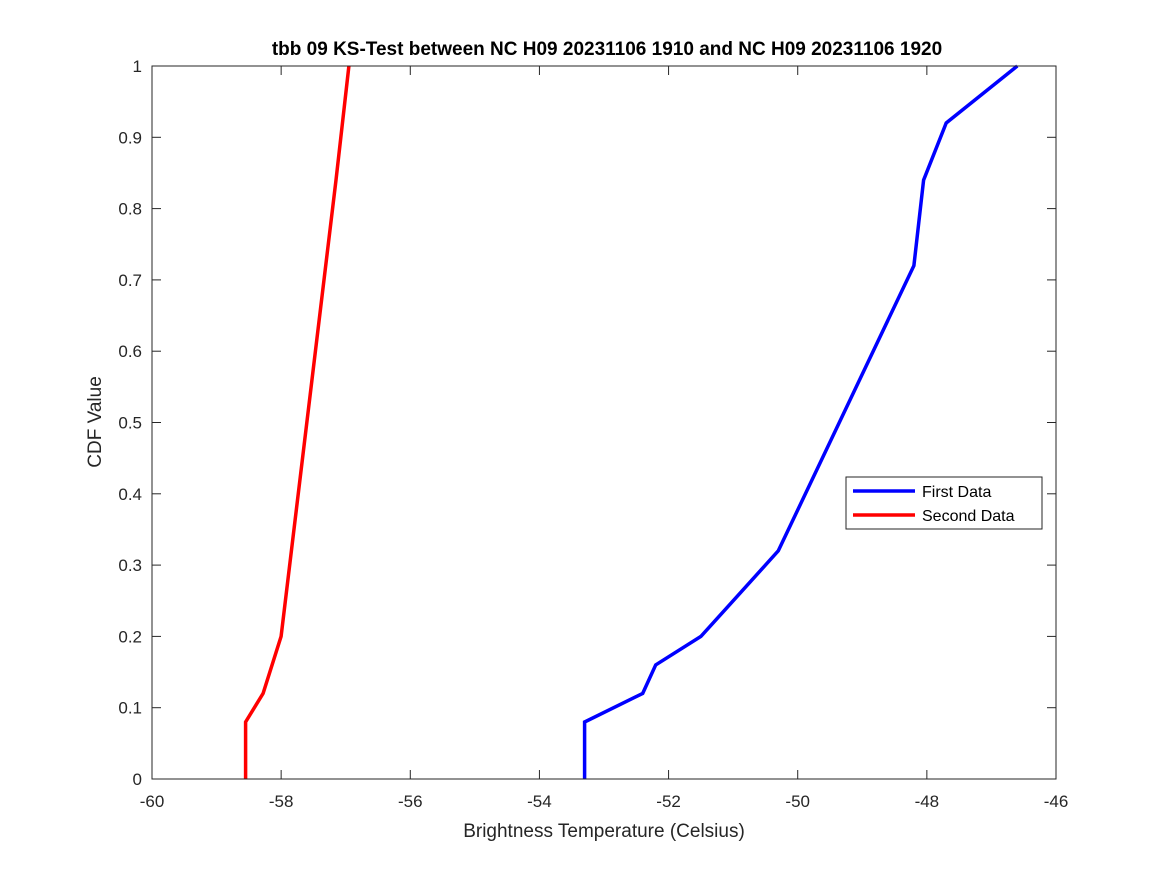 The image size is (1167, 875). Describe the element at coordinates (130, 351) in the screenshot. I see `y-tick-label: 0.6` at that location.